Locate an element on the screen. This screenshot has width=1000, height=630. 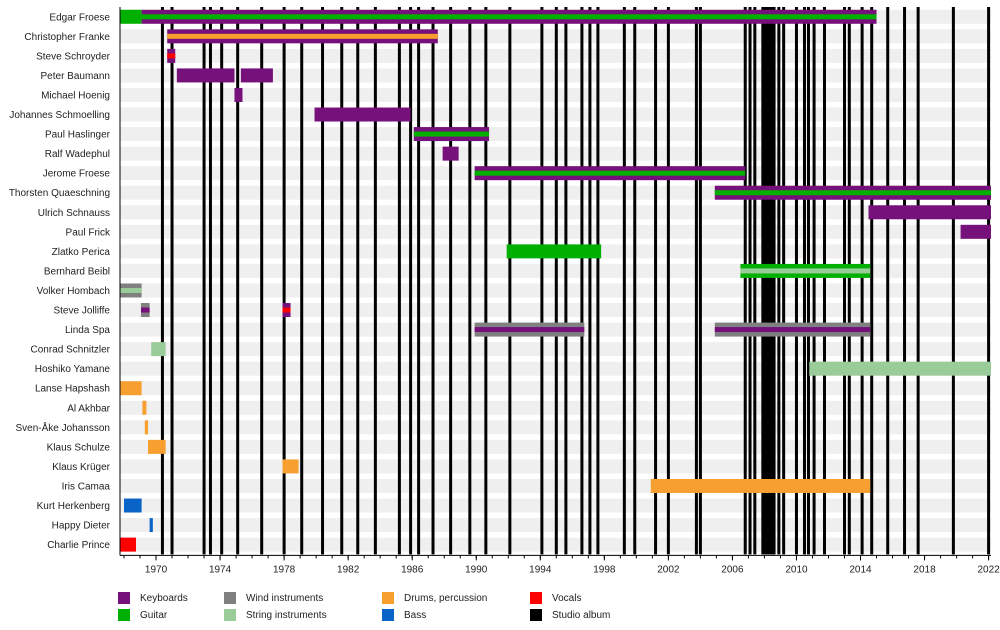
member-name: Iris Camaa is located at coordinates (86, 486).